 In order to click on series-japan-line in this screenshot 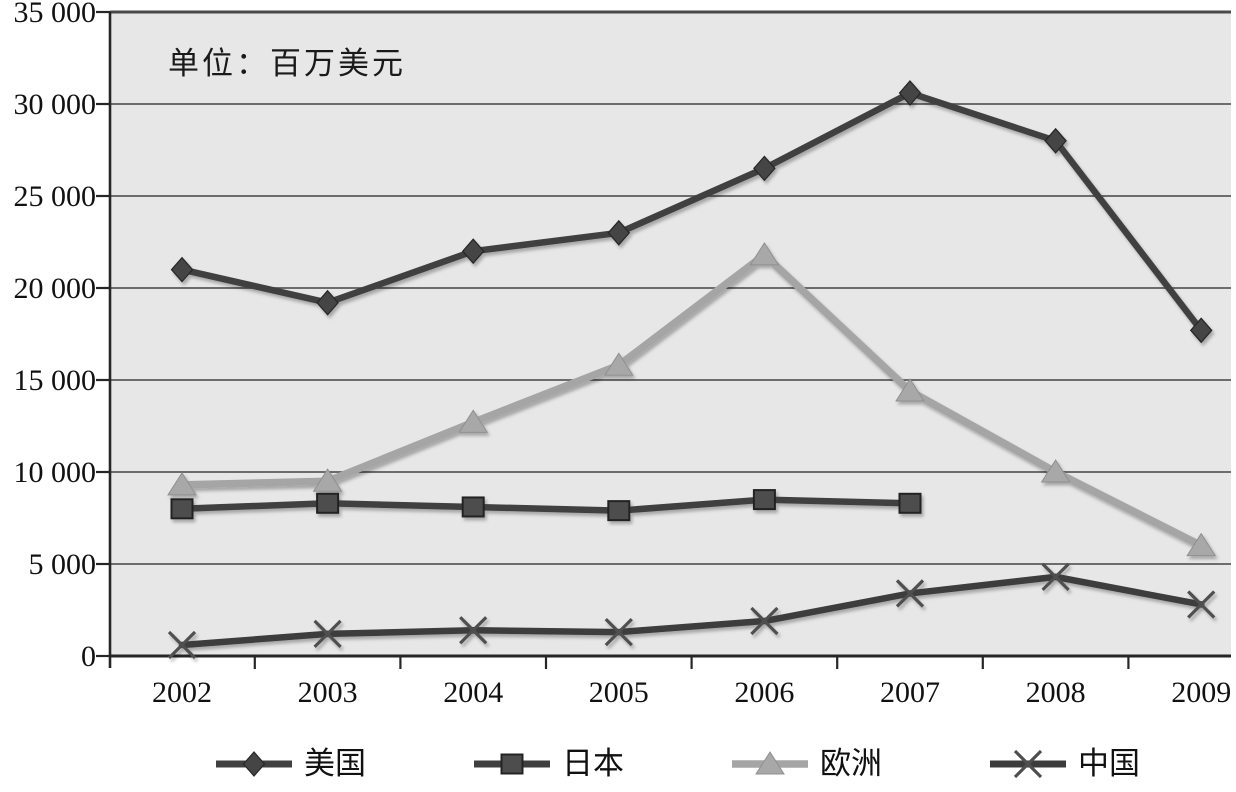, I will do `click(546, 505)`.